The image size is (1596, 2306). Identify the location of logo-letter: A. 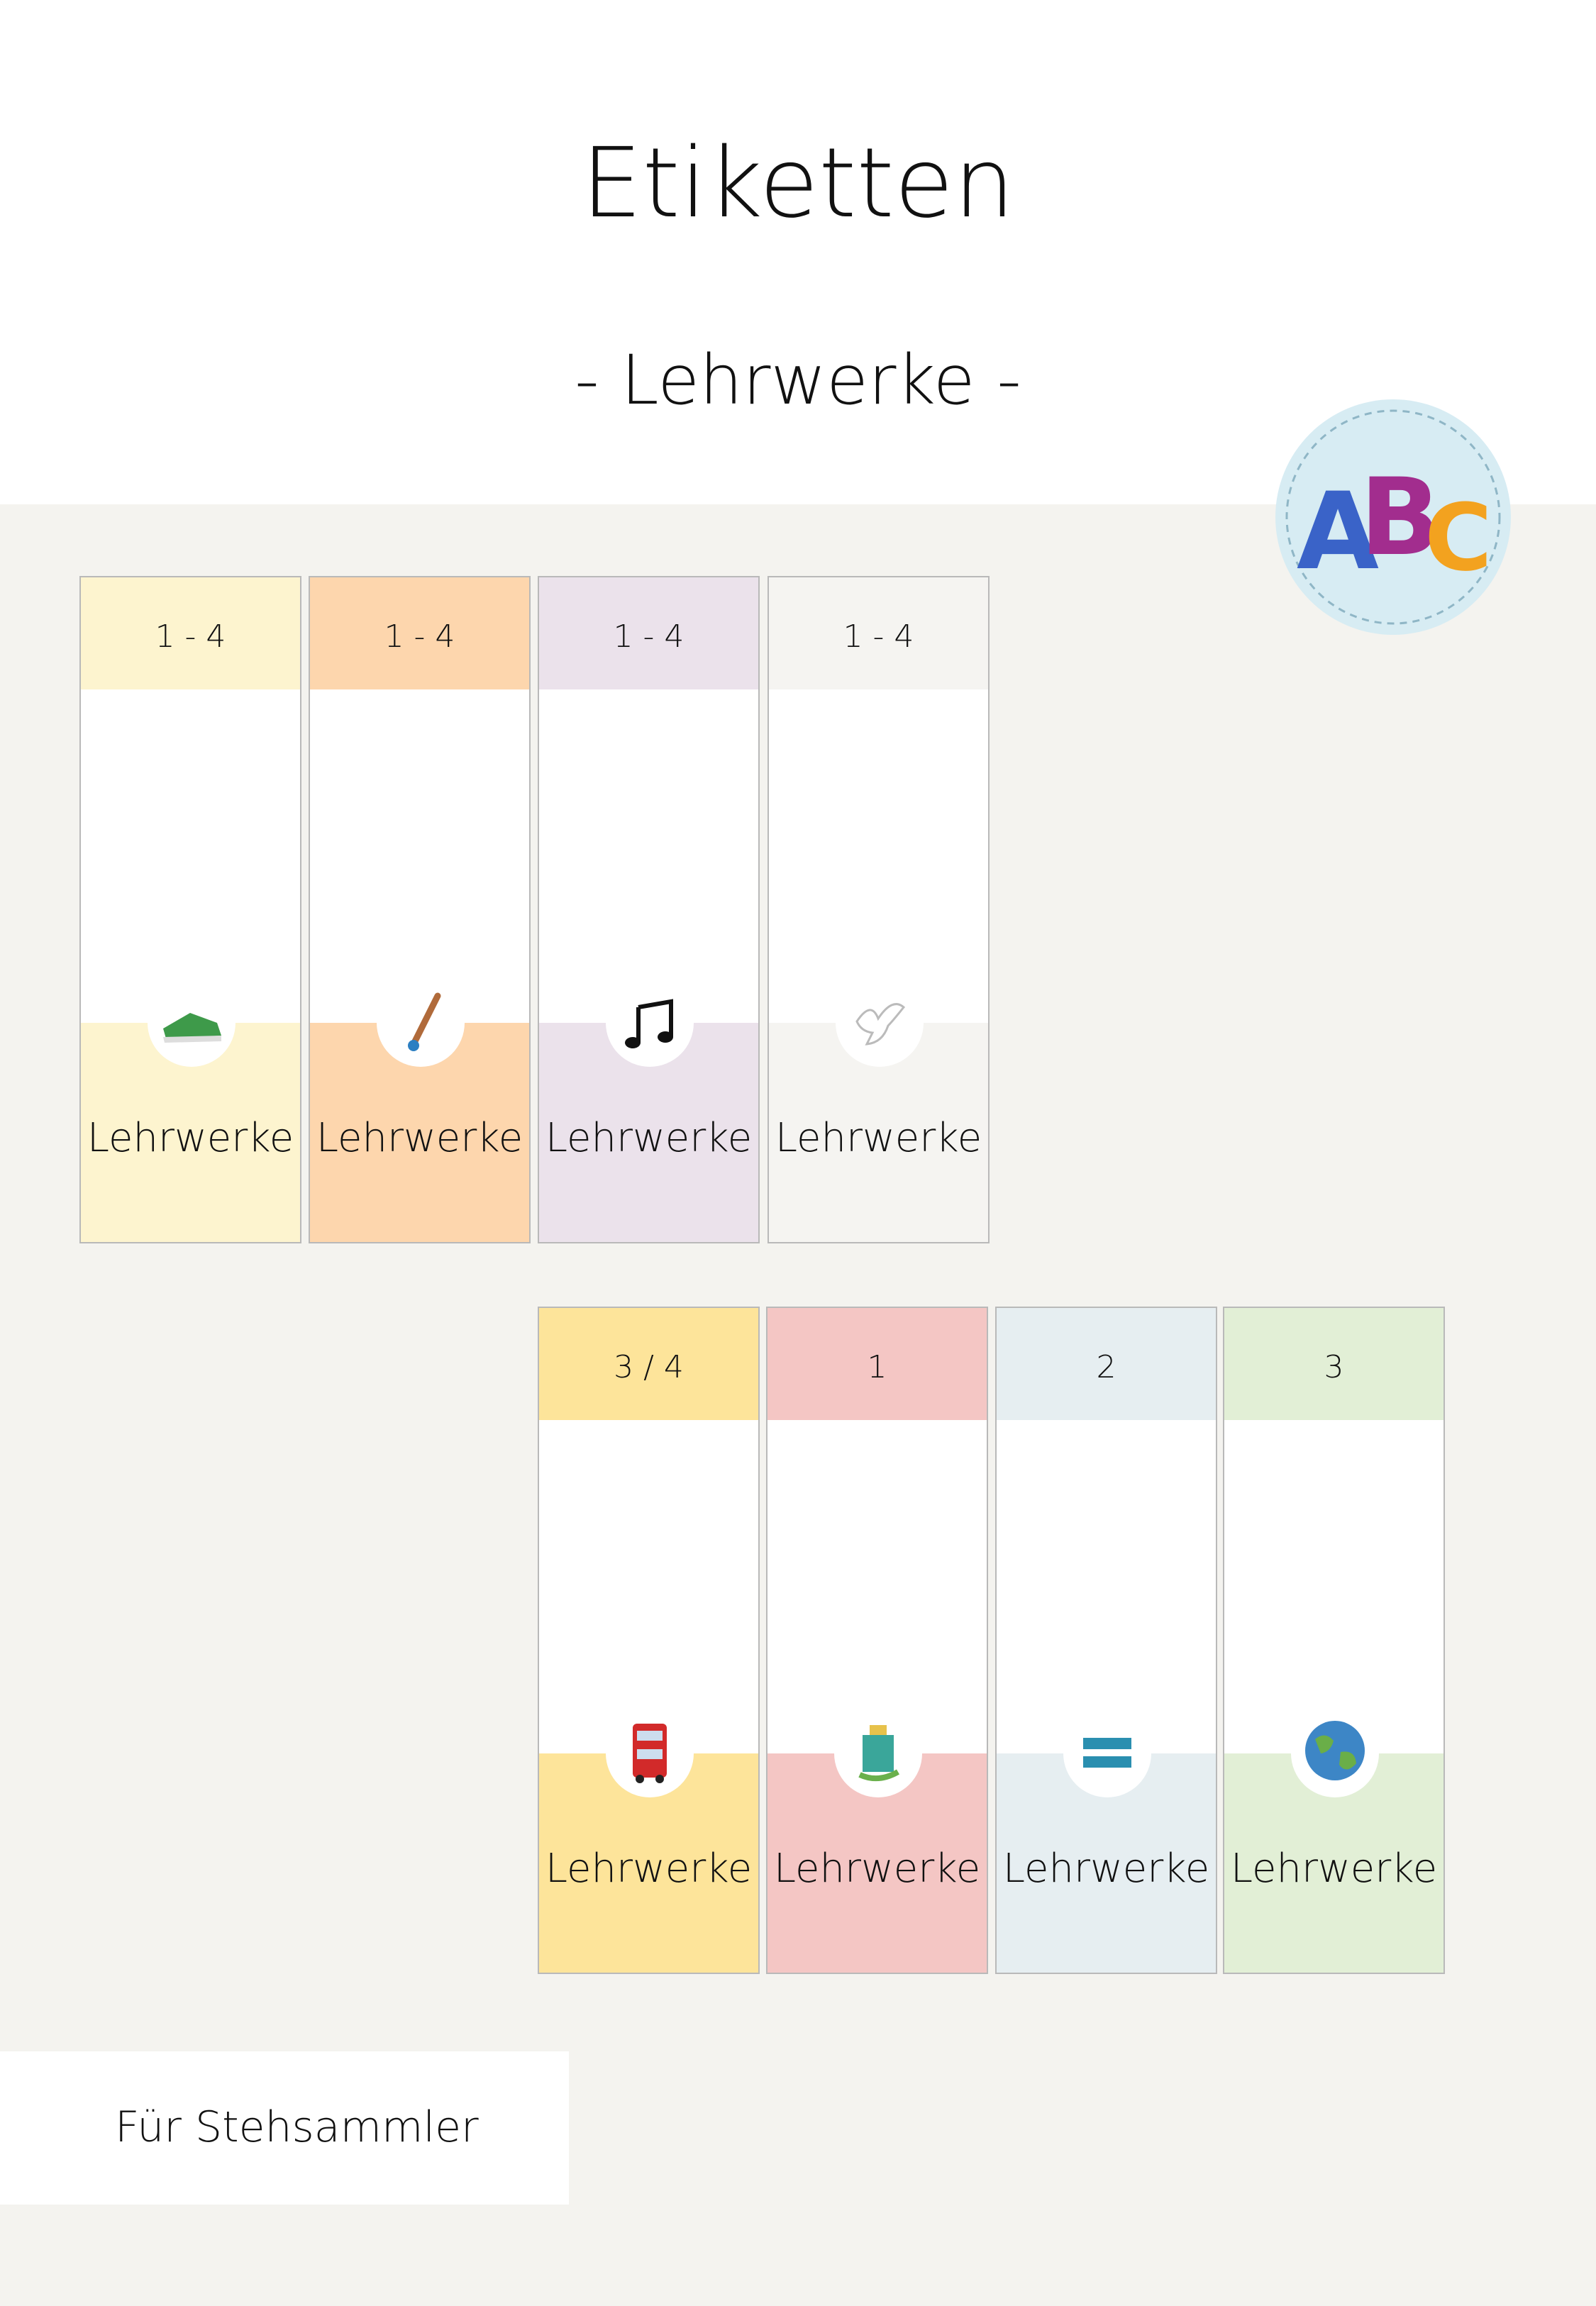
(1338, 532).